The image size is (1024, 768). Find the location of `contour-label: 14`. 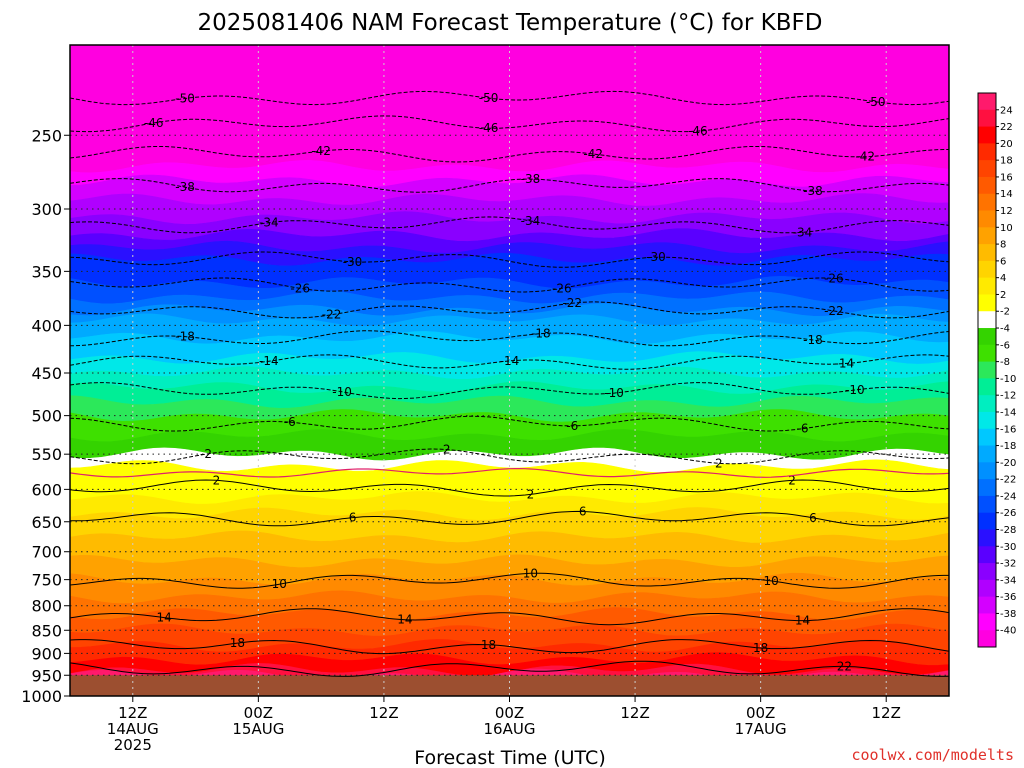

contour-label: 14 is located at coordinates (164, 618).